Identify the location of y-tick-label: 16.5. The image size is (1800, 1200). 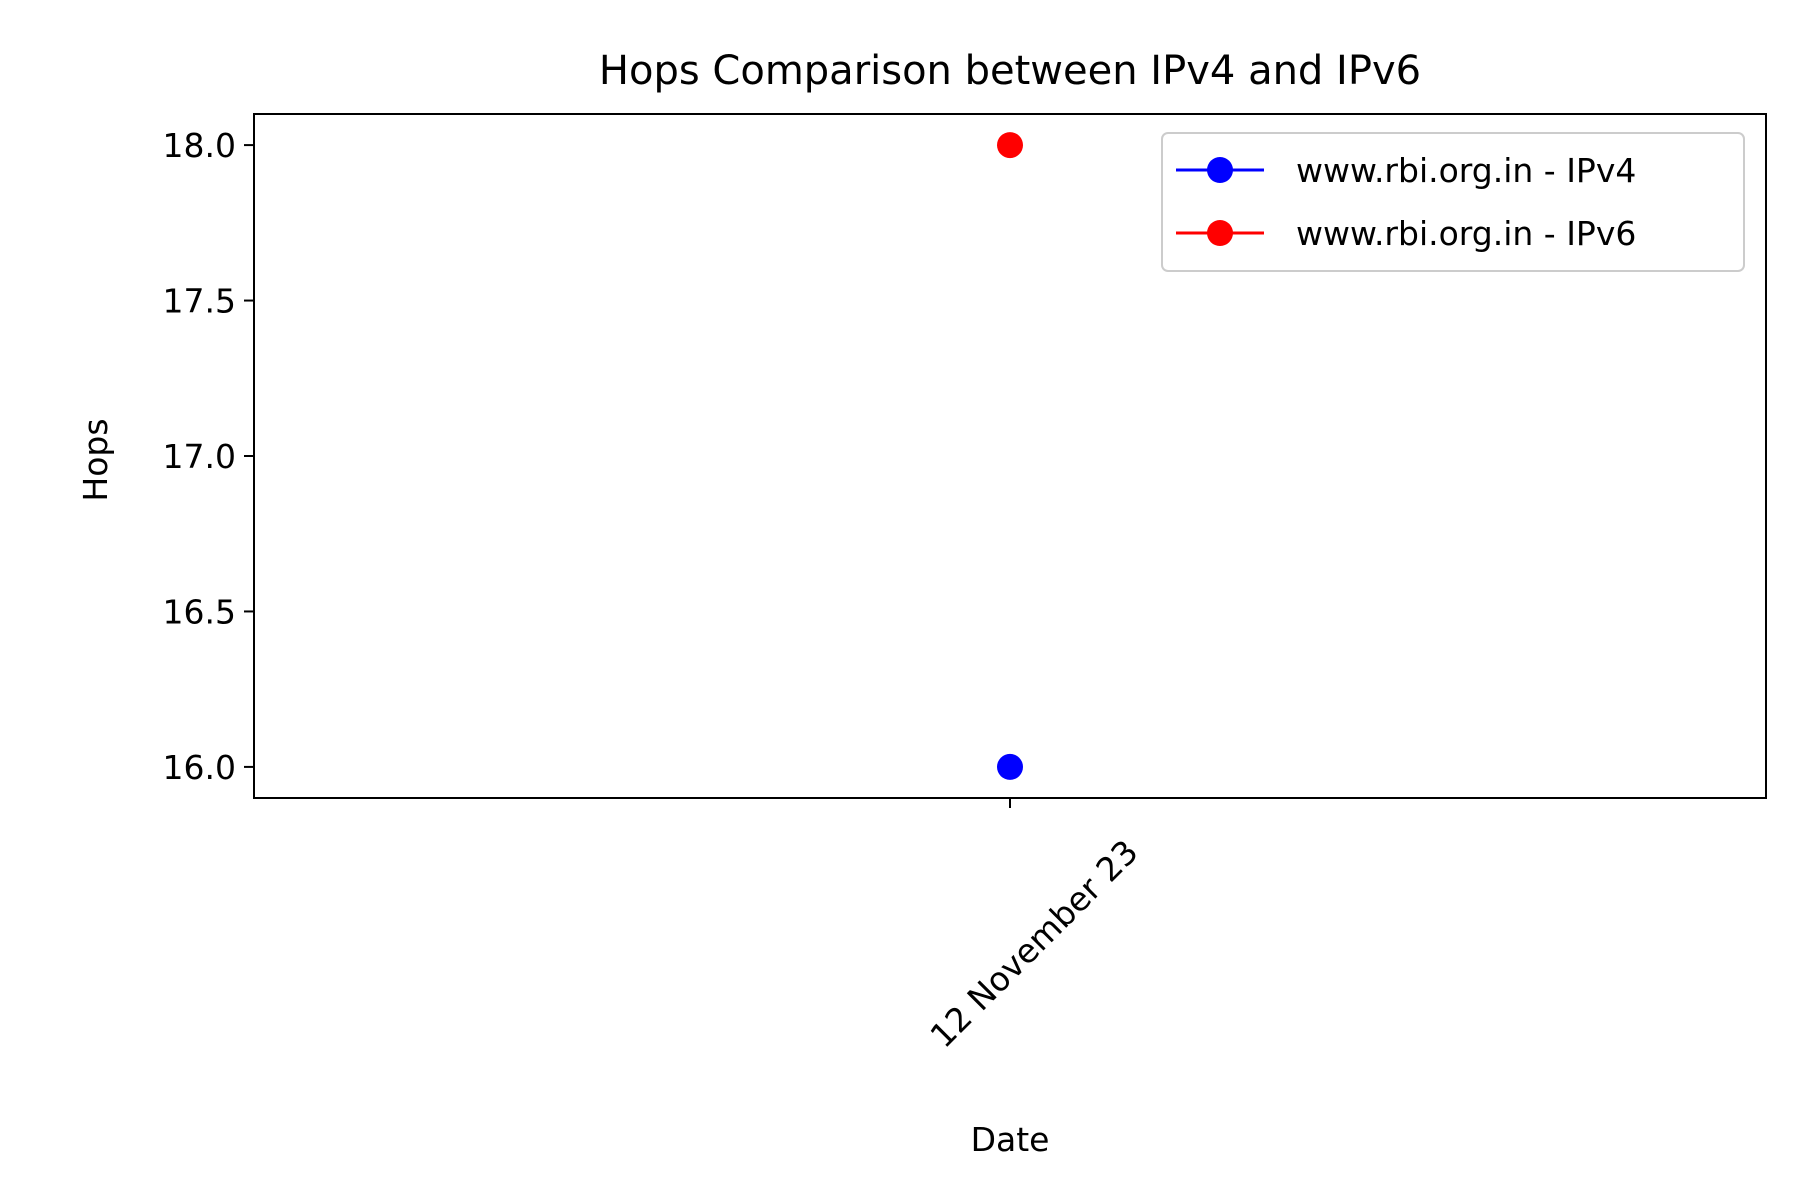
(199, 611).